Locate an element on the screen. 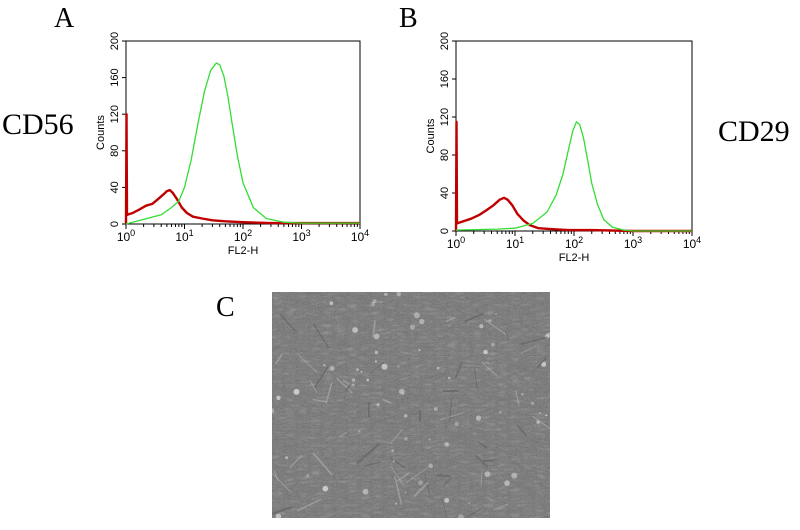 Image resolution: width=800 pixels, height=530 pixels. x-tick-label: 10¹ is located at coordinates (515, 243).